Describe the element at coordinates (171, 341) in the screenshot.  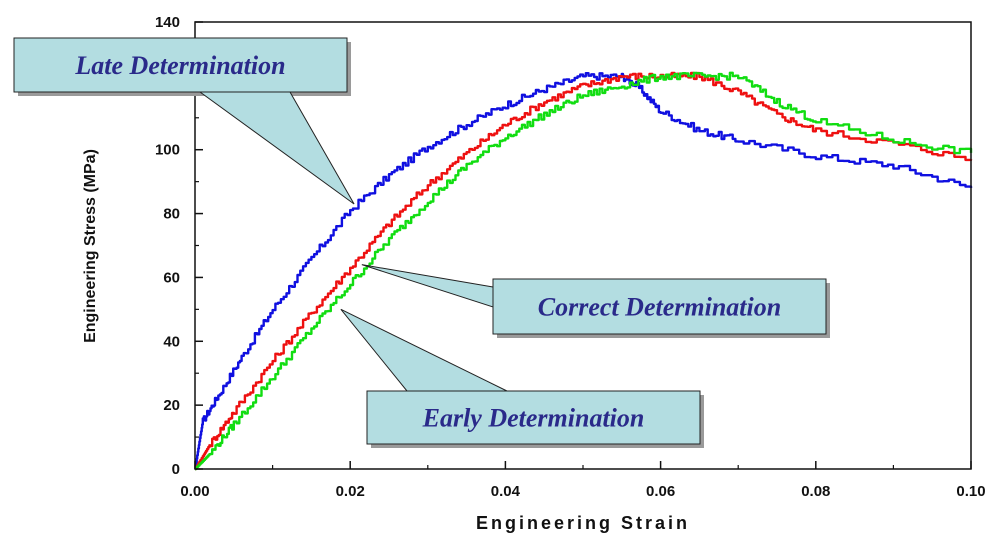
I see `y-tick-label: 40` at that location.